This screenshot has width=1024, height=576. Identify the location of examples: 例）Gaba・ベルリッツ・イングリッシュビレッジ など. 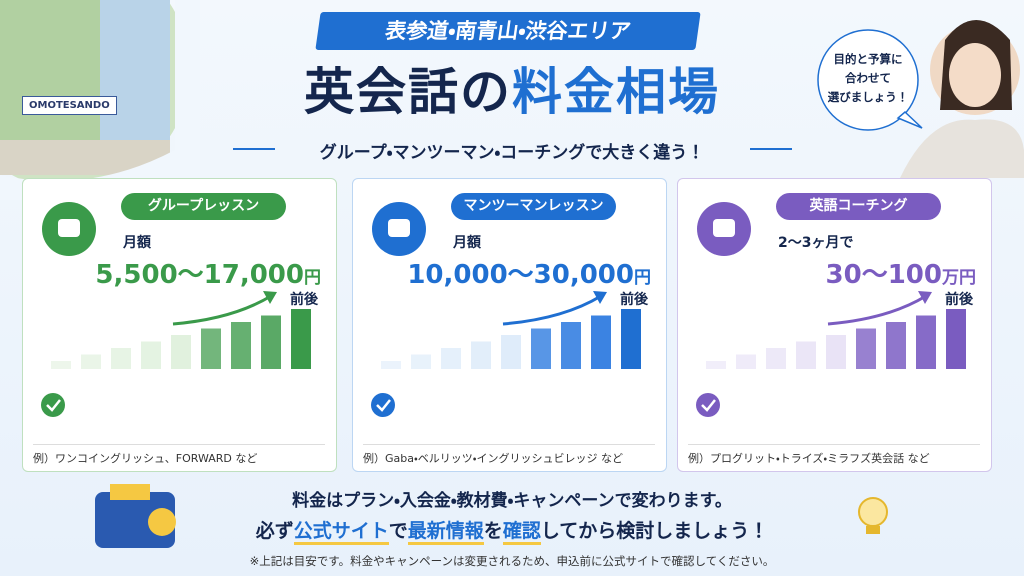
(493, 458).